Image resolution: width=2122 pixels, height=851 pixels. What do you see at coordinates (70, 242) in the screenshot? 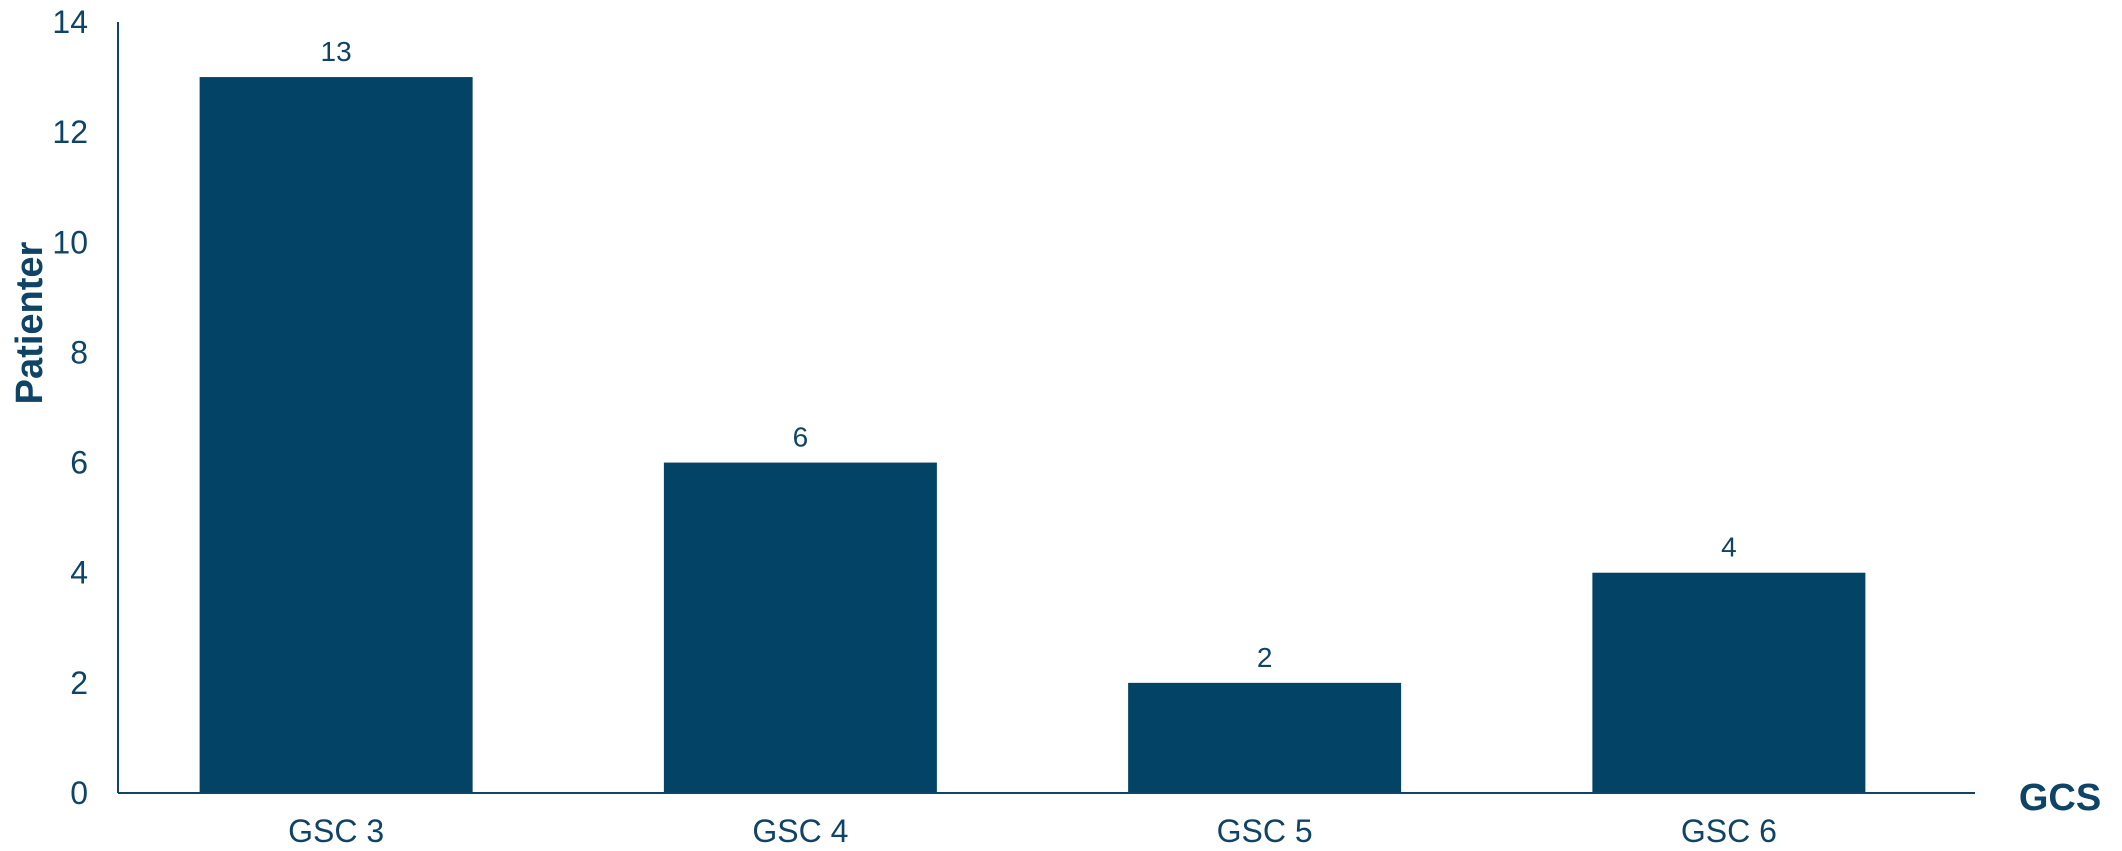
I see `y-tick-label: 10` at bounding box center [70, 242].